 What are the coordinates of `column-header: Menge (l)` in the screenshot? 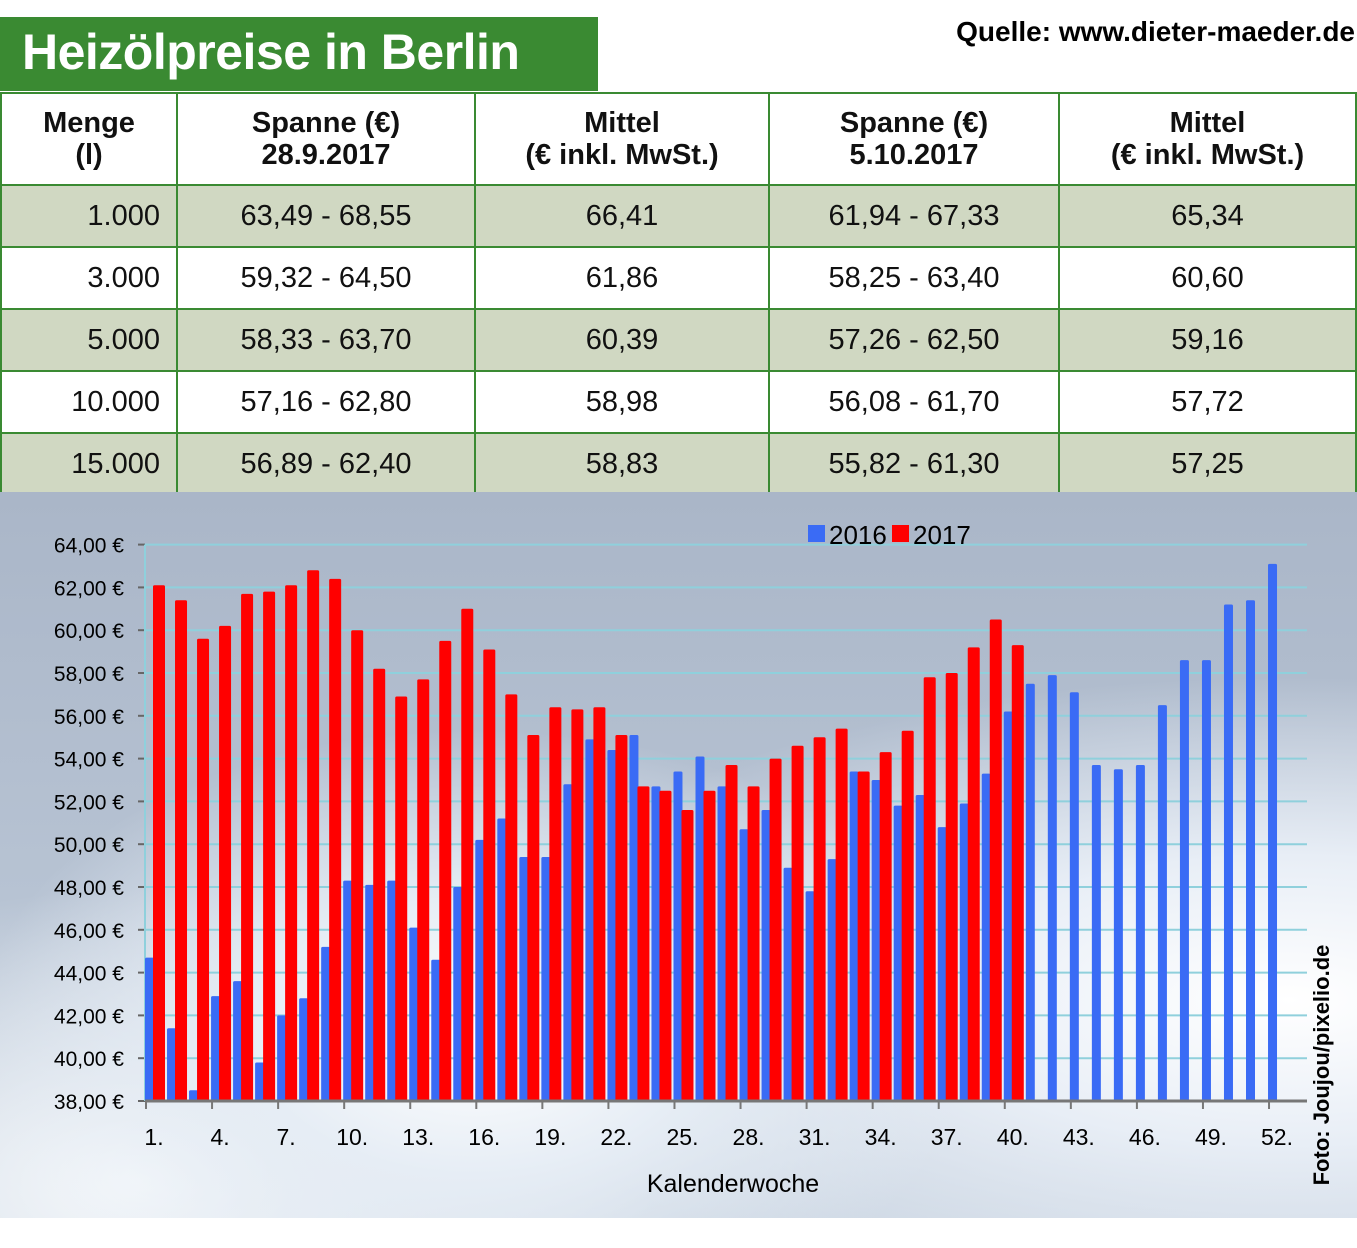 It's located at (89, 139).